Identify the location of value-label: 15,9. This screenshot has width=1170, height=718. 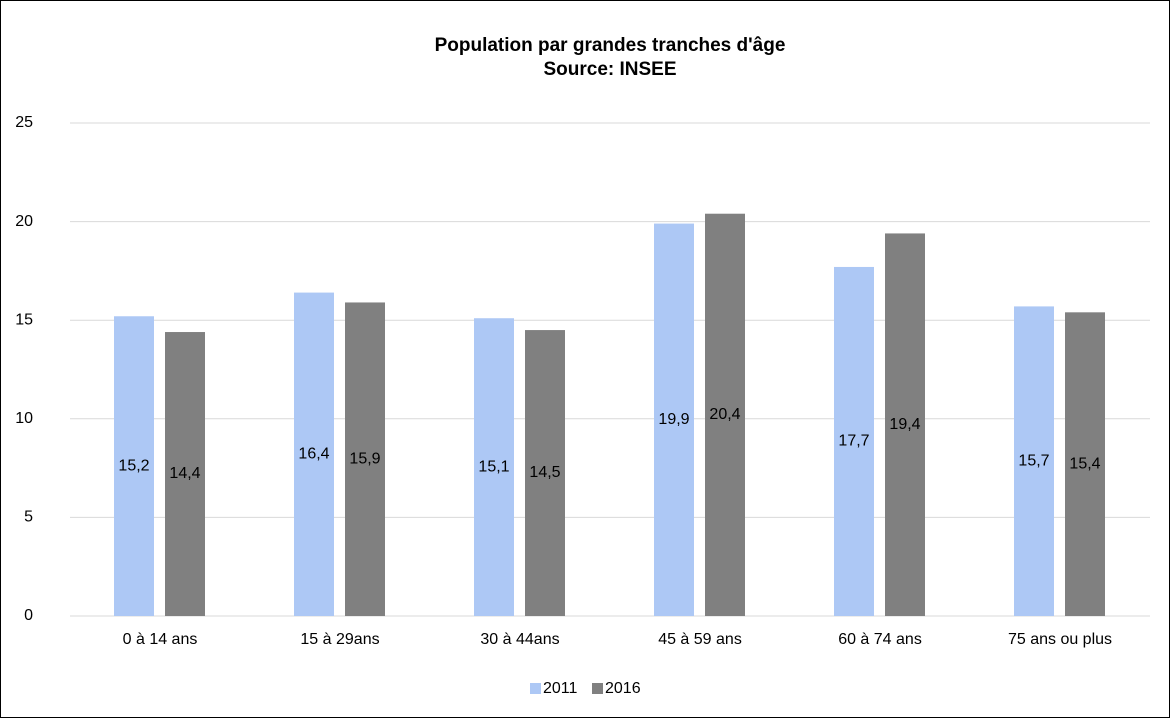
(364, 458).